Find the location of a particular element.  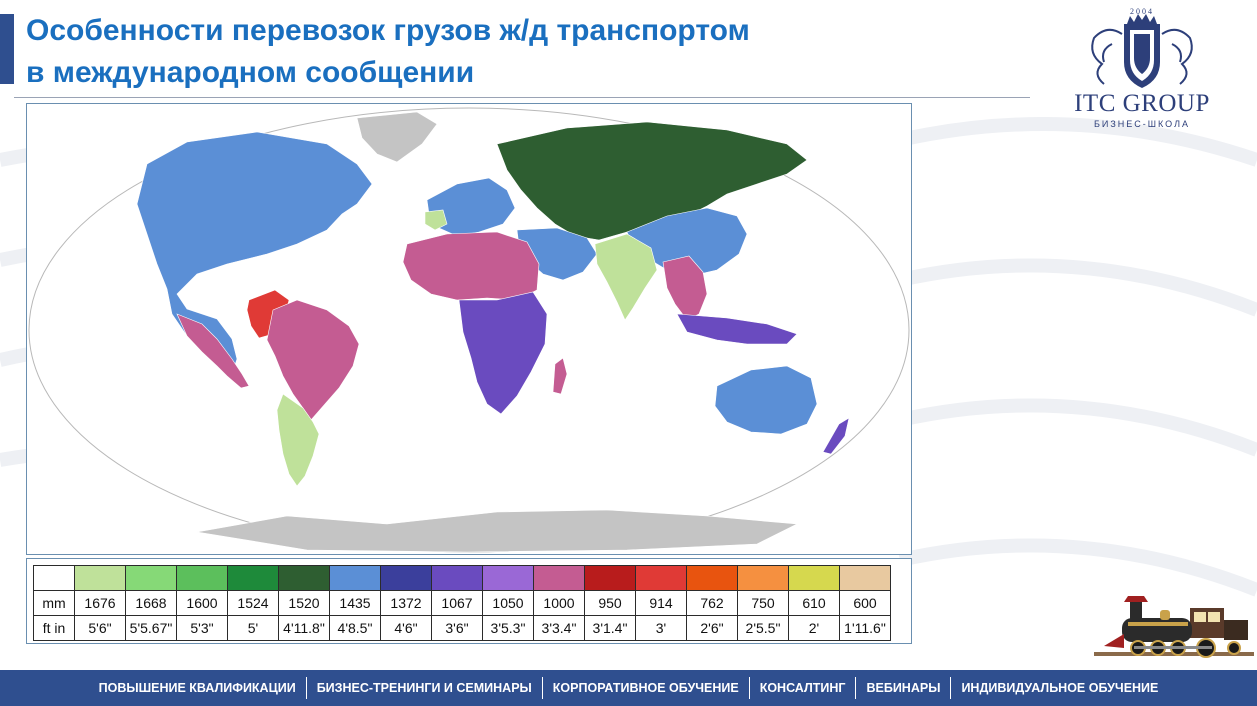

gauge-ft-value: 2'6" is located at coordinates (712, 628).